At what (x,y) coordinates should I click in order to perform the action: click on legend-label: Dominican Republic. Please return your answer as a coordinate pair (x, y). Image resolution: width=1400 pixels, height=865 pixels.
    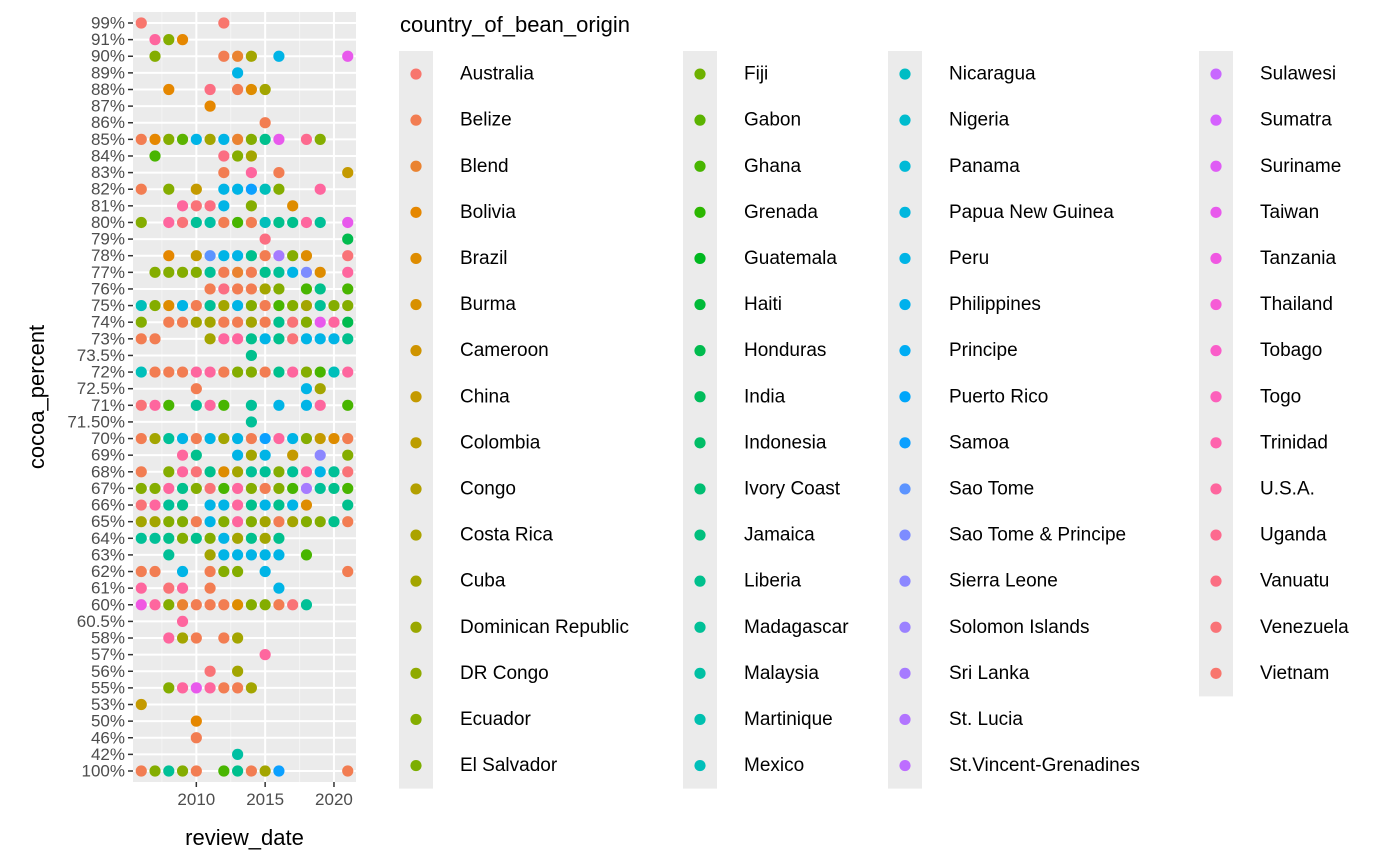
    Looking at the image, I should click on (544, 627).